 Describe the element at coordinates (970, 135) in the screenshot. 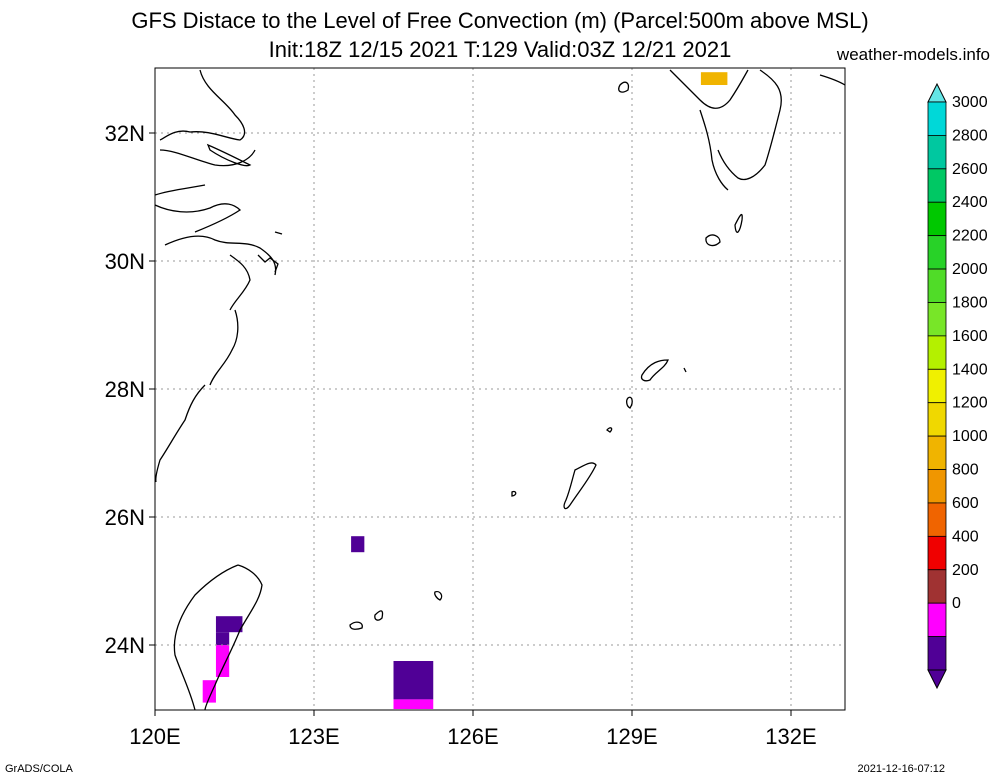

I see `colorbar-label: 2800` at that location.